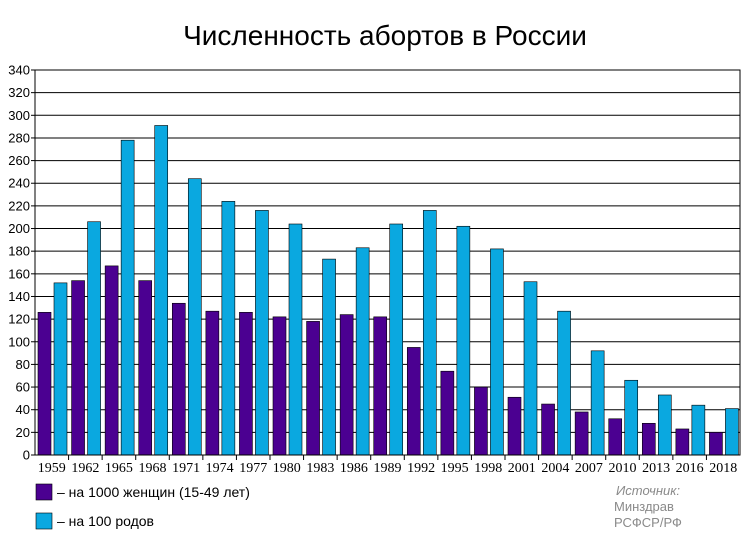  What do you see at coordinates (119, 468) in the screenshot?
I see `x-tick-label-1965: 1965` at bounding box center [119, 468].